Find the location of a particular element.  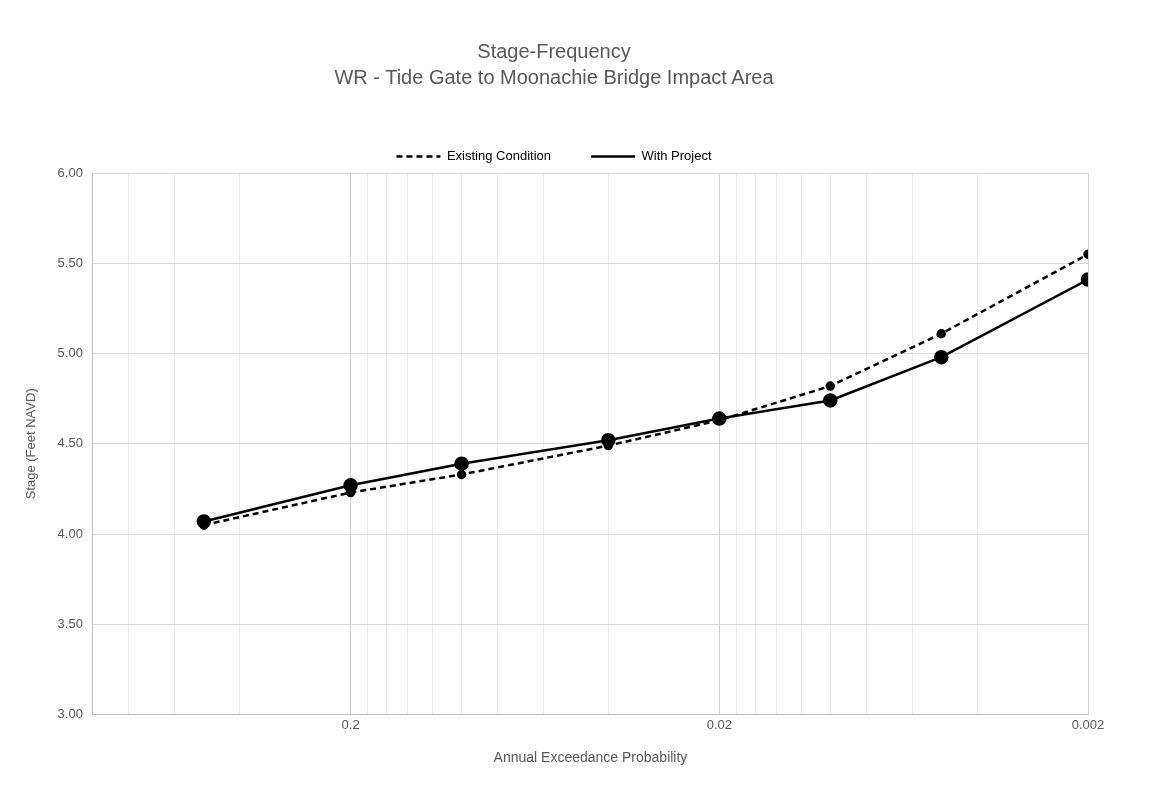

y-axis-title: Stage (Feet NAVD) is located at coordinates (31, 444).